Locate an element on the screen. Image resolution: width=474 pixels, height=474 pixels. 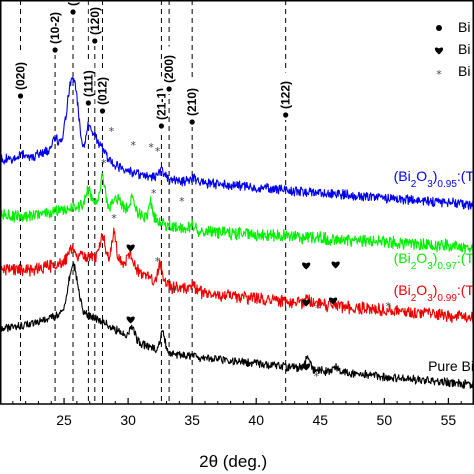
peak-label: (210) is located at coordinates (192, 103).